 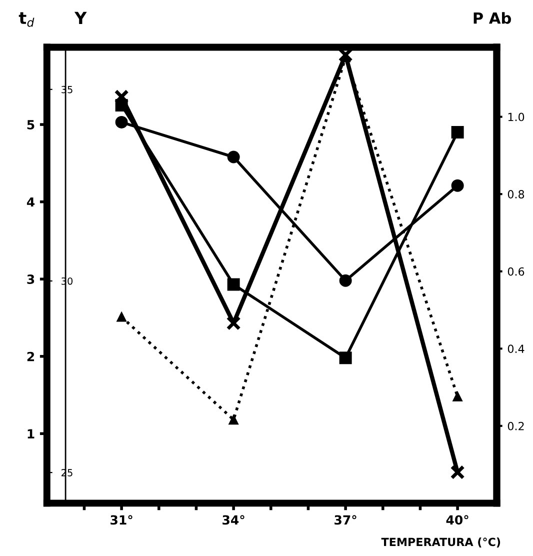 I want to click on y2-tick-label: 0.2, so click(x=516, y=426).